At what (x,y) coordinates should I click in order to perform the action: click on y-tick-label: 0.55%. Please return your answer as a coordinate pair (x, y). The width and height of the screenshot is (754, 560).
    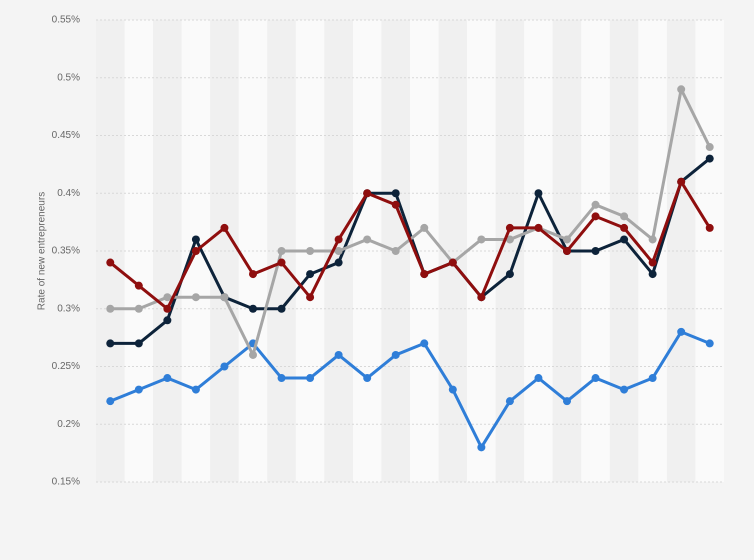
    Looking at the image, I should click on (66, 20).